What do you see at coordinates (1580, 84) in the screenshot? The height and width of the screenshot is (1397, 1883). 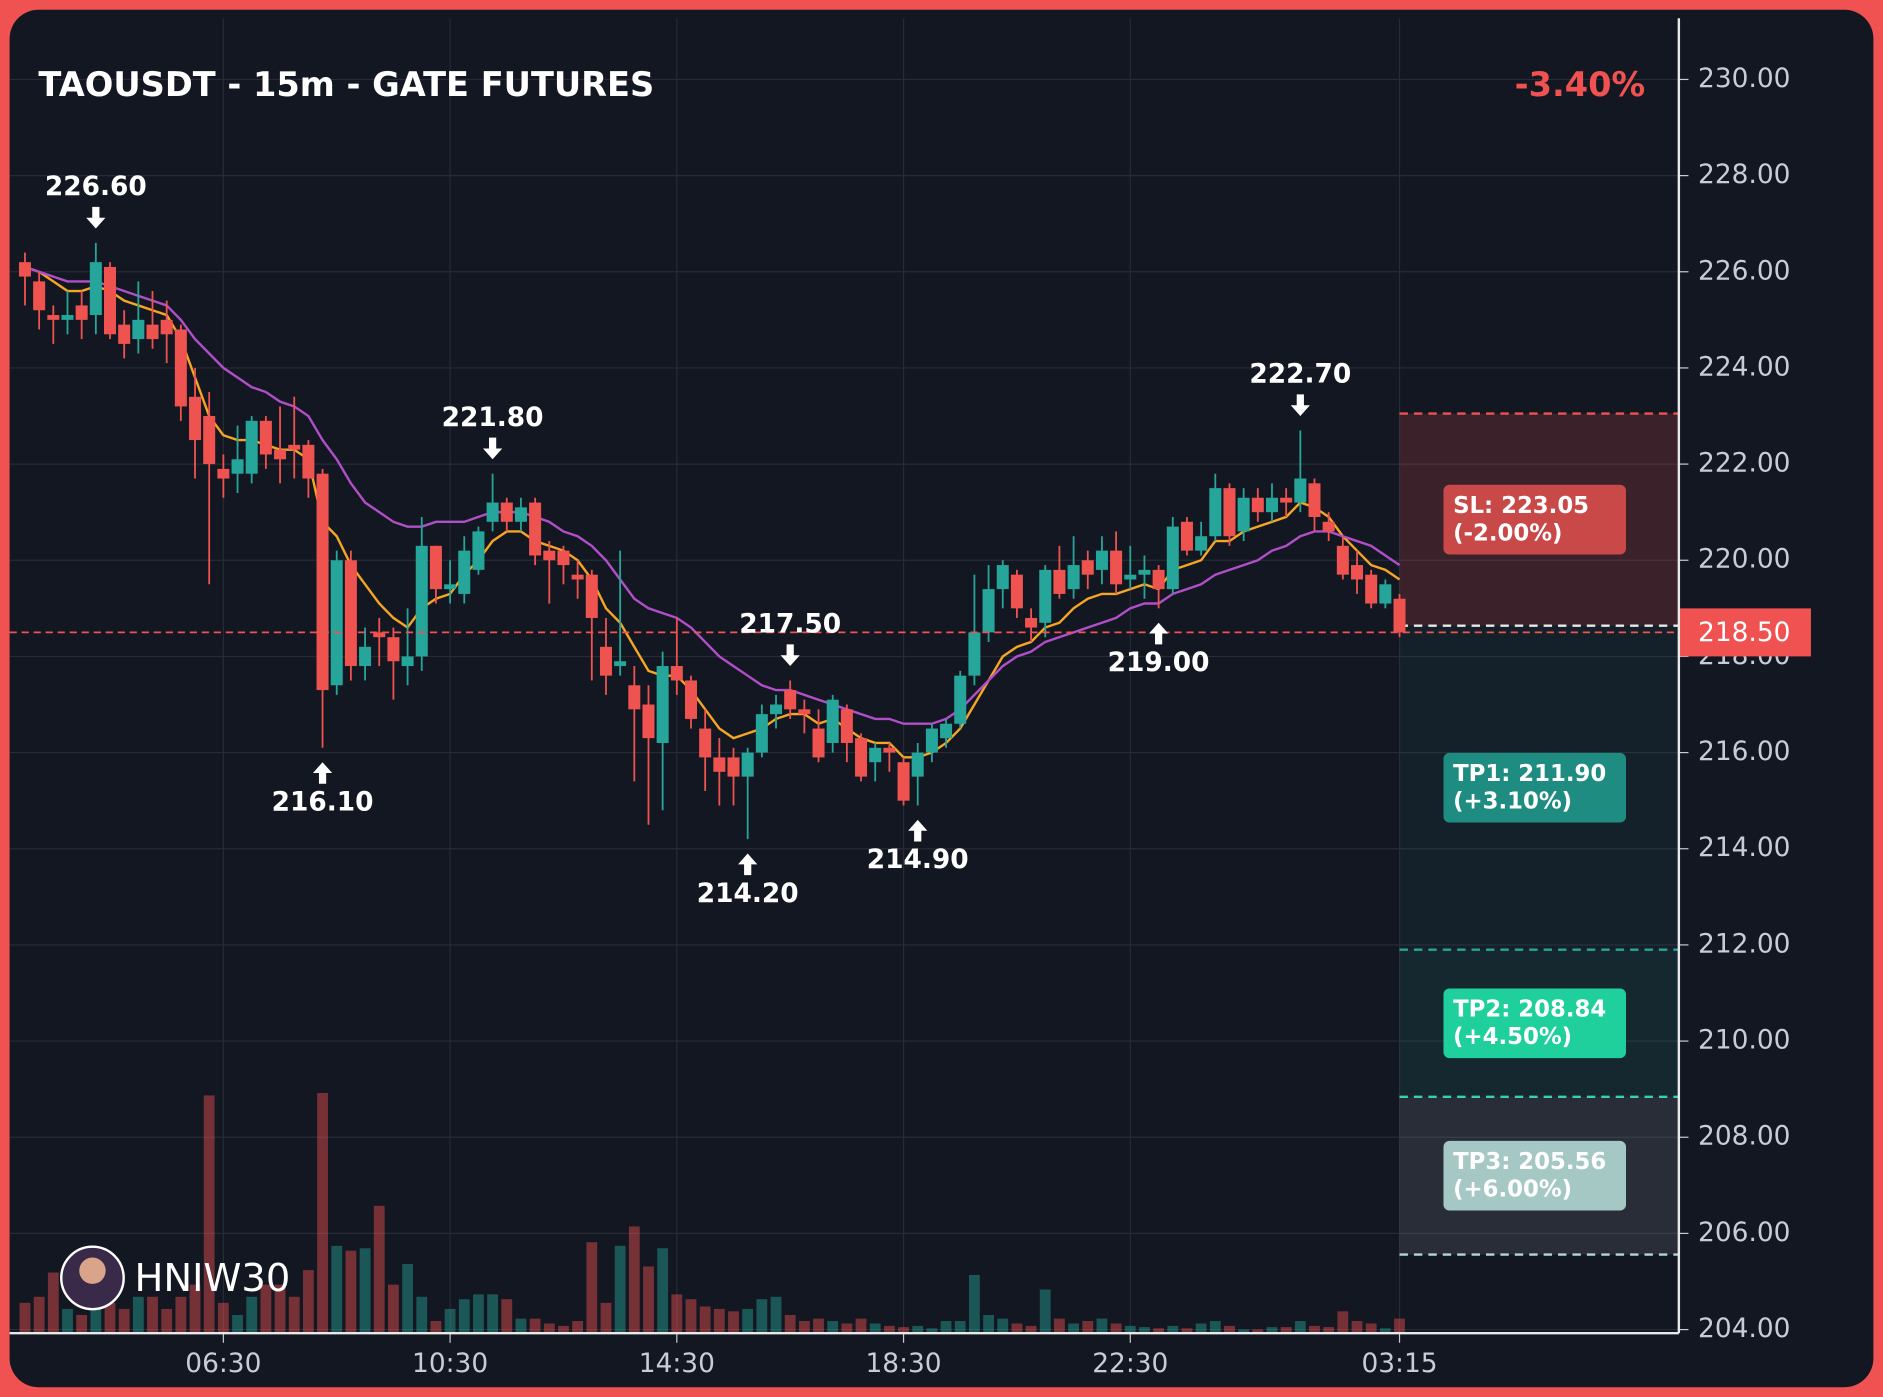 I see `change-label: -3.40%` at bounding box center [1580, 84].